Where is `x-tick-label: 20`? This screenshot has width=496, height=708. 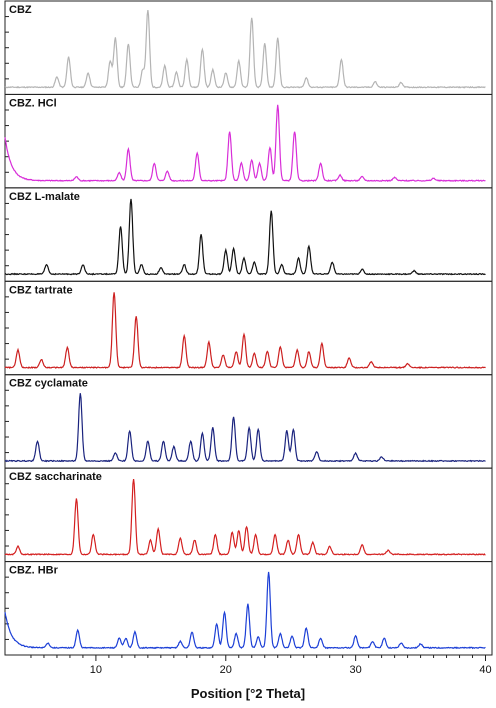
x-tick-label: 20 is located at coordinates (226, 670).